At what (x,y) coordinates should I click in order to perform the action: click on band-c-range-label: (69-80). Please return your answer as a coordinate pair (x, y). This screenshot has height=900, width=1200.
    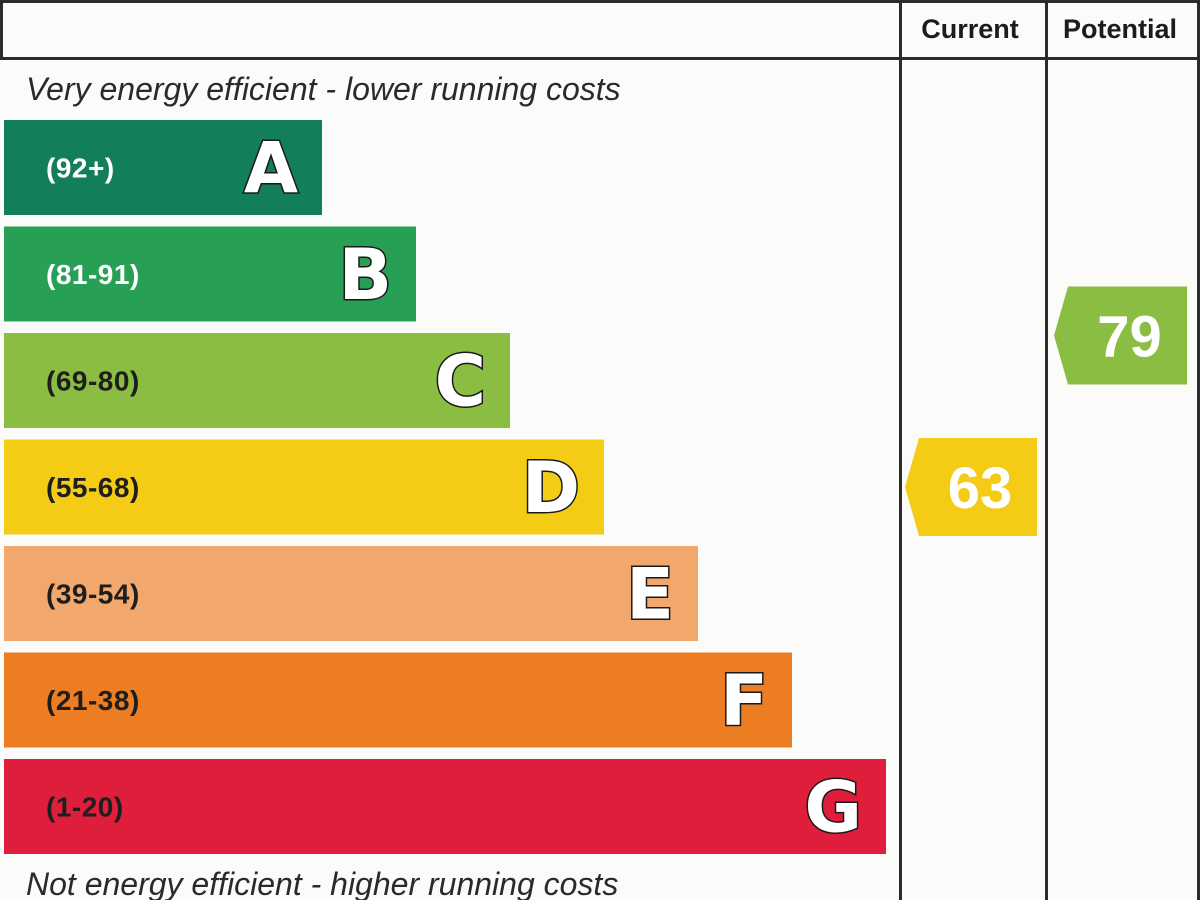
    Looking at the image, I should click on (93, 381).